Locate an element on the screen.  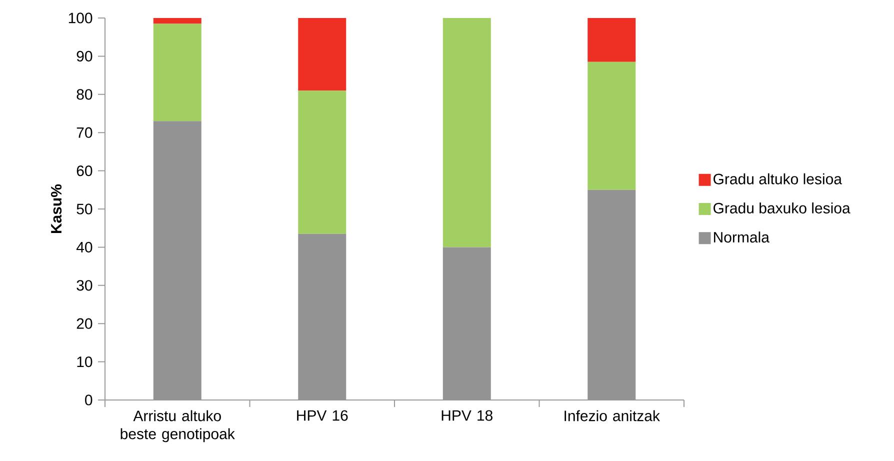
legend-label: Gradu altuko lesioa is located at coordinates (778, 178).